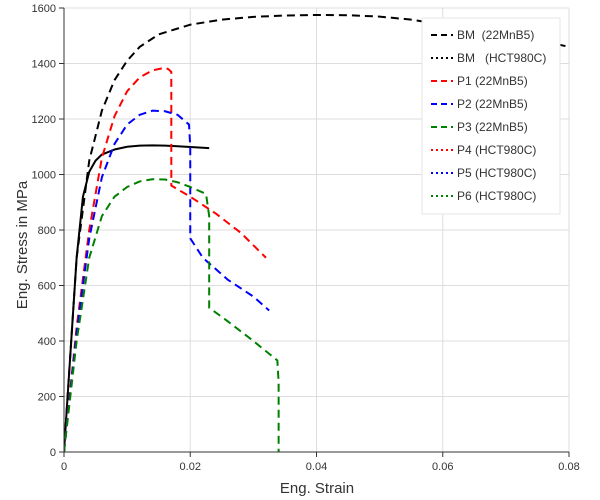  I want to click on legend-label: BM (22MnB5), so click(495, 35).